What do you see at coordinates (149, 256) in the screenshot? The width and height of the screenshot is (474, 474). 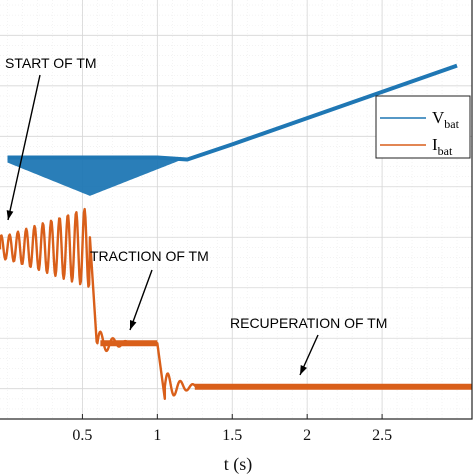 I see `annotation-traction-of-tm: TRACTION OF TM` at bounding box center [149, 256].